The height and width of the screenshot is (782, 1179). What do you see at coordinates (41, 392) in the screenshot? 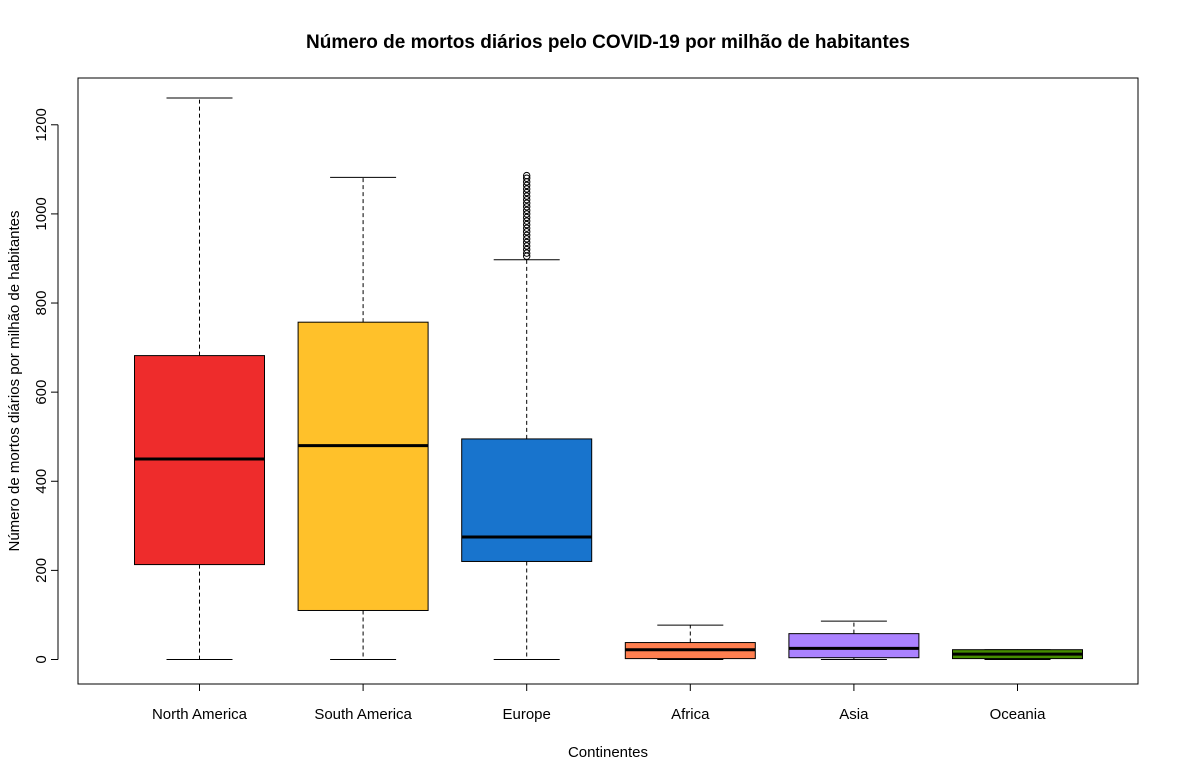
I see `y-tick-label: 600` at bounding box center [41, 392].